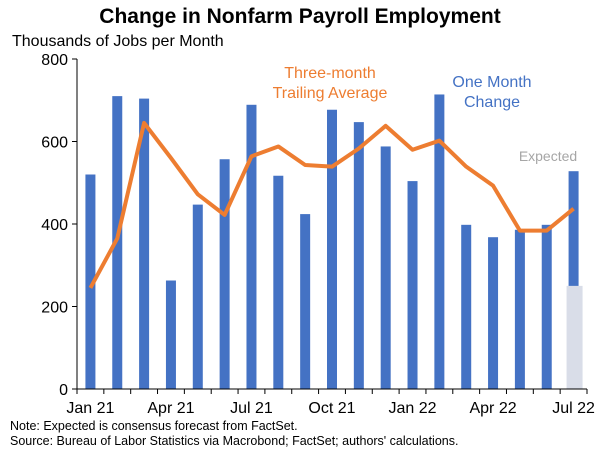  Describe the element at coordinates (251, 408) in the screenshot. I see `x-tick-label: Jul 21` at that location.